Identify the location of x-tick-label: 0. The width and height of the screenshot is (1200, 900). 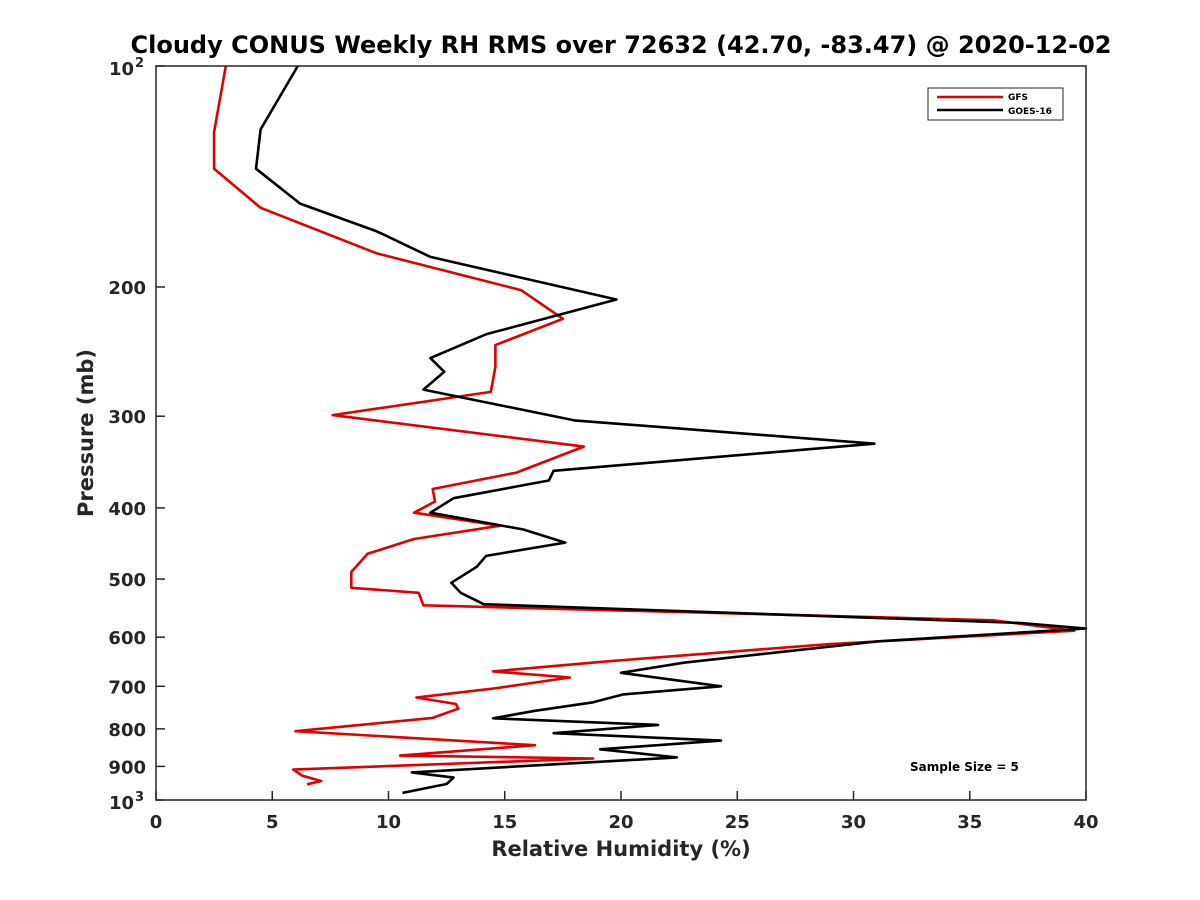
(156, 822).